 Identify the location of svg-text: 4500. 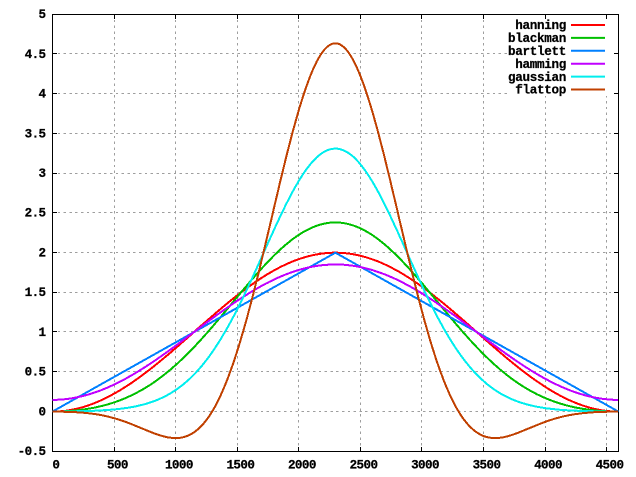
(610, 466).